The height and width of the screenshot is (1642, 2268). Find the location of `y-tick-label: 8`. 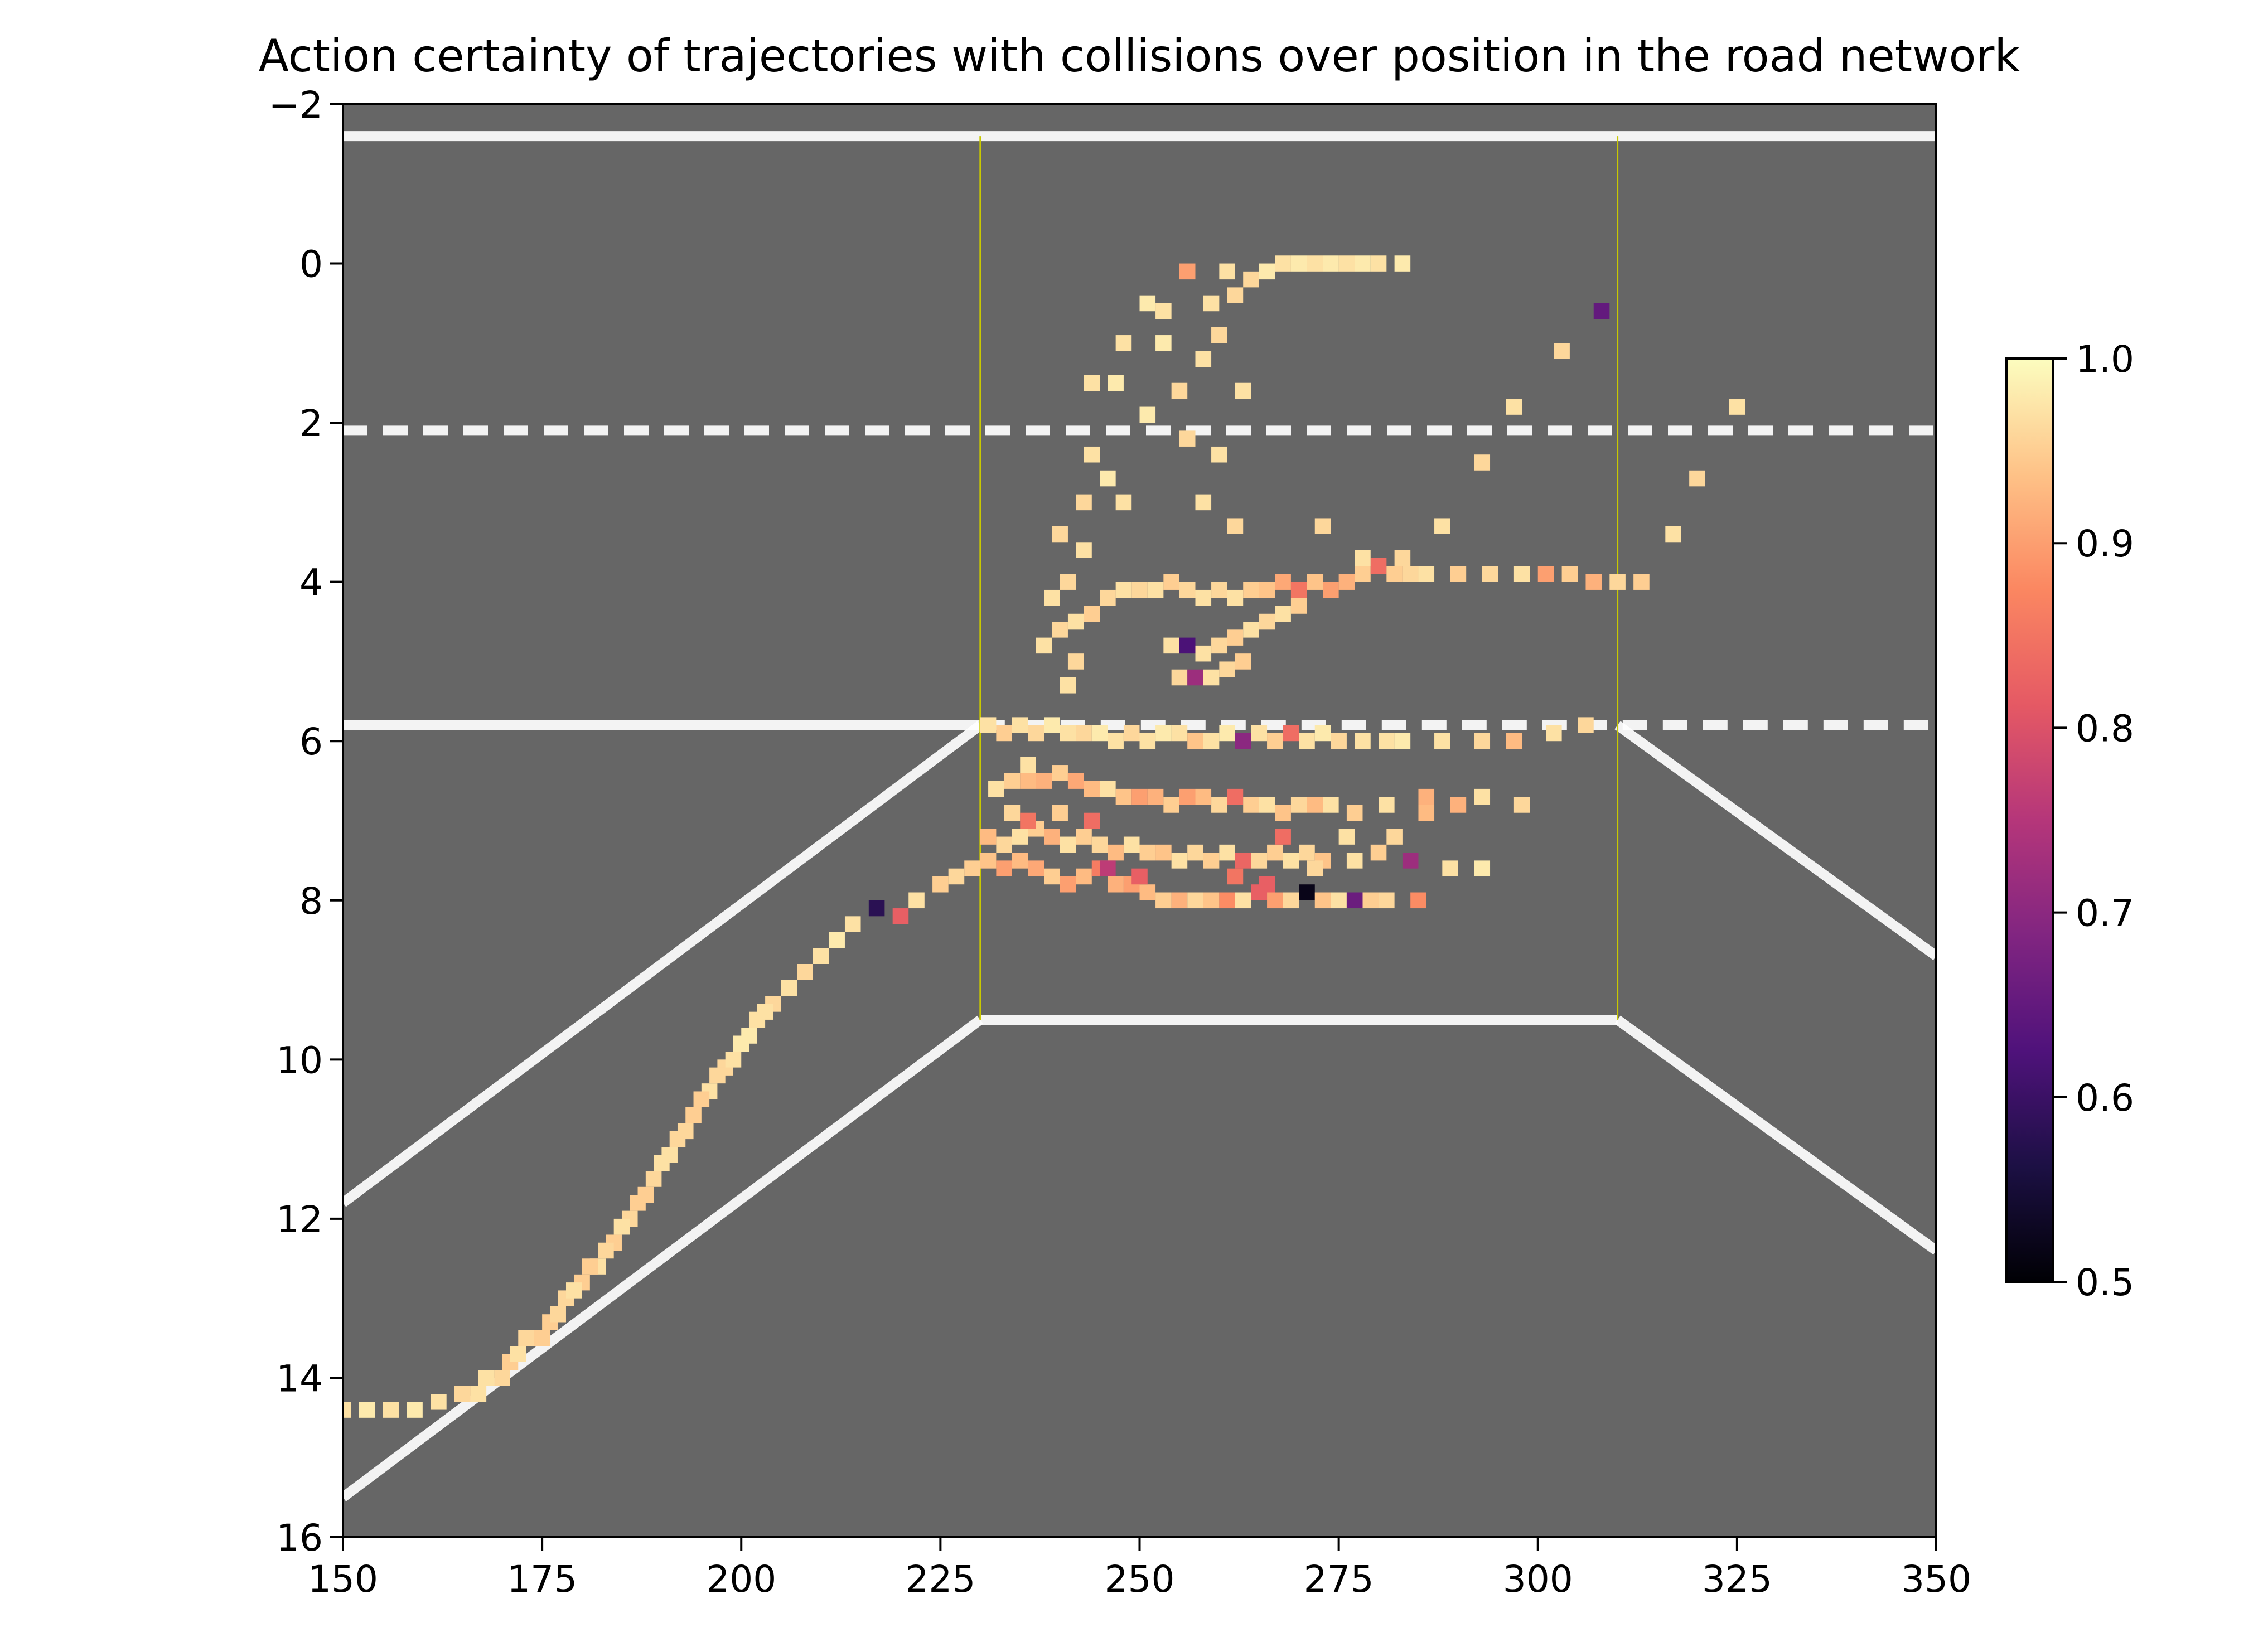

y-tick-label: 8 is located at coordinates (311, 901).